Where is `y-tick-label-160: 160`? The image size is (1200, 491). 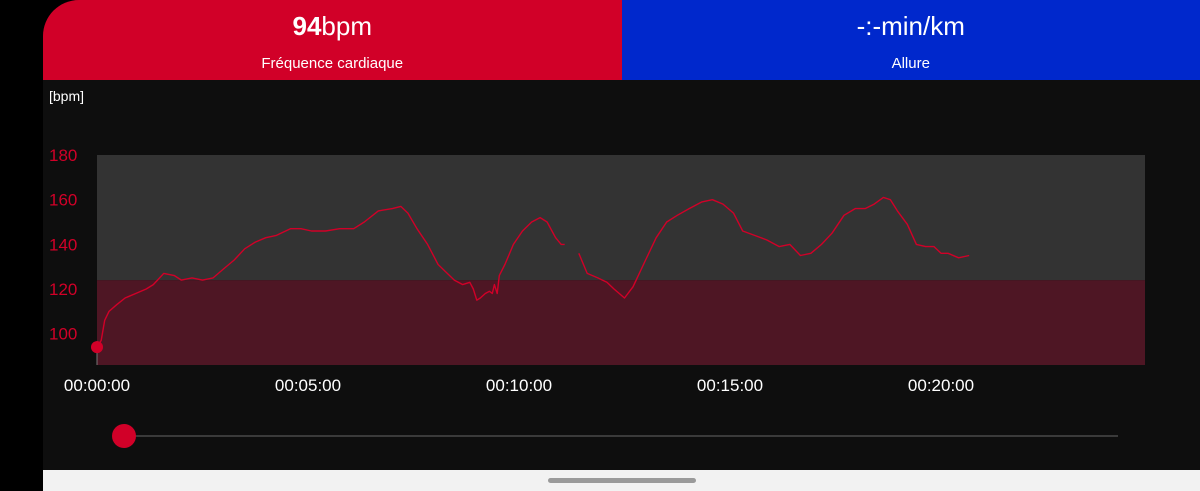 y-tick-label-160: 160 is located at coordinates (63, 200).